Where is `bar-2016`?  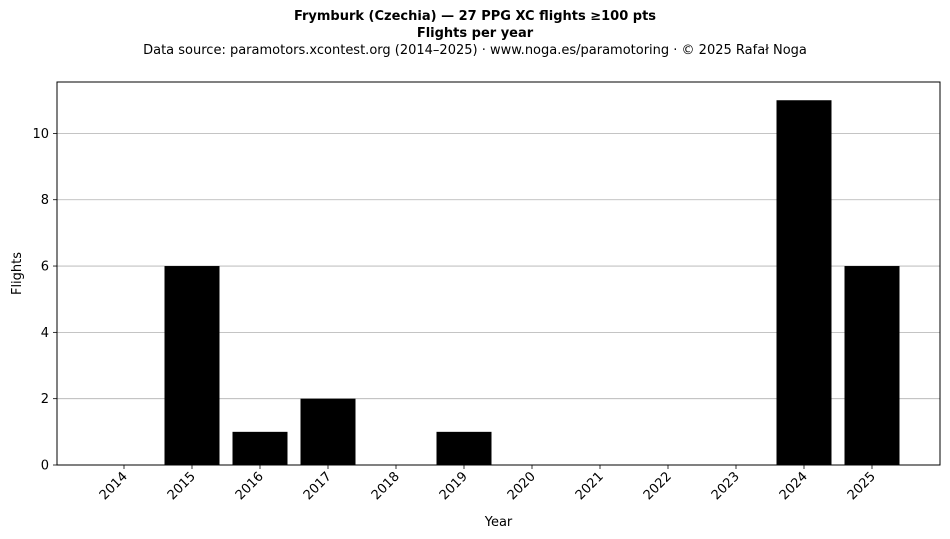
bar-2016 is located at coordinates (260, 448).